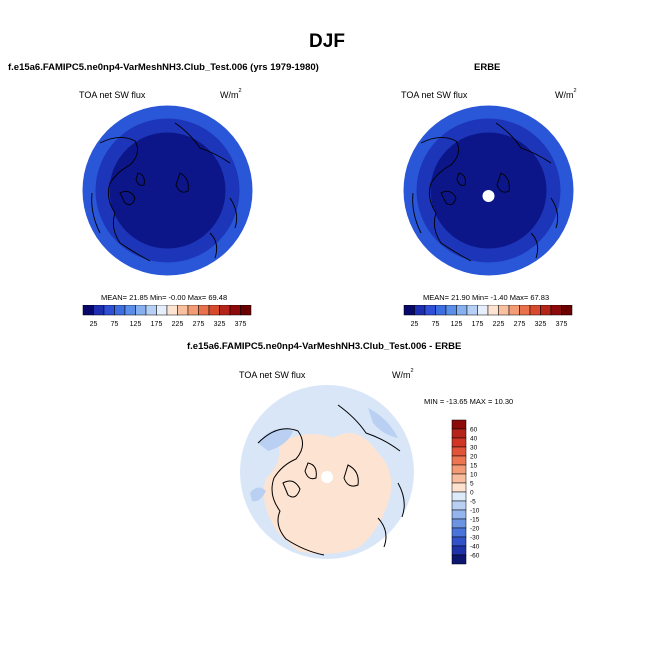  What do you see at coordinates (469, 401) in the screenshot?
I see `diff-minmax: MIN = -13.65 MAX = 10.30` at bounding box center [469, 401].